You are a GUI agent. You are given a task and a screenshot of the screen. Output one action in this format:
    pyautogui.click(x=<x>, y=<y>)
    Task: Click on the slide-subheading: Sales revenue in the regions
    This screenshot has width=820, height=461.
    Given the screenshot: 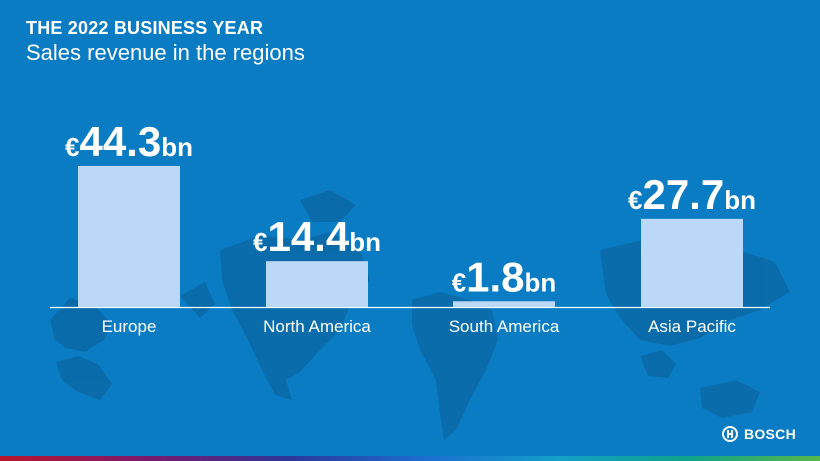 What is the action you would take?
    pyautogui.click(x=165, y=52)
    